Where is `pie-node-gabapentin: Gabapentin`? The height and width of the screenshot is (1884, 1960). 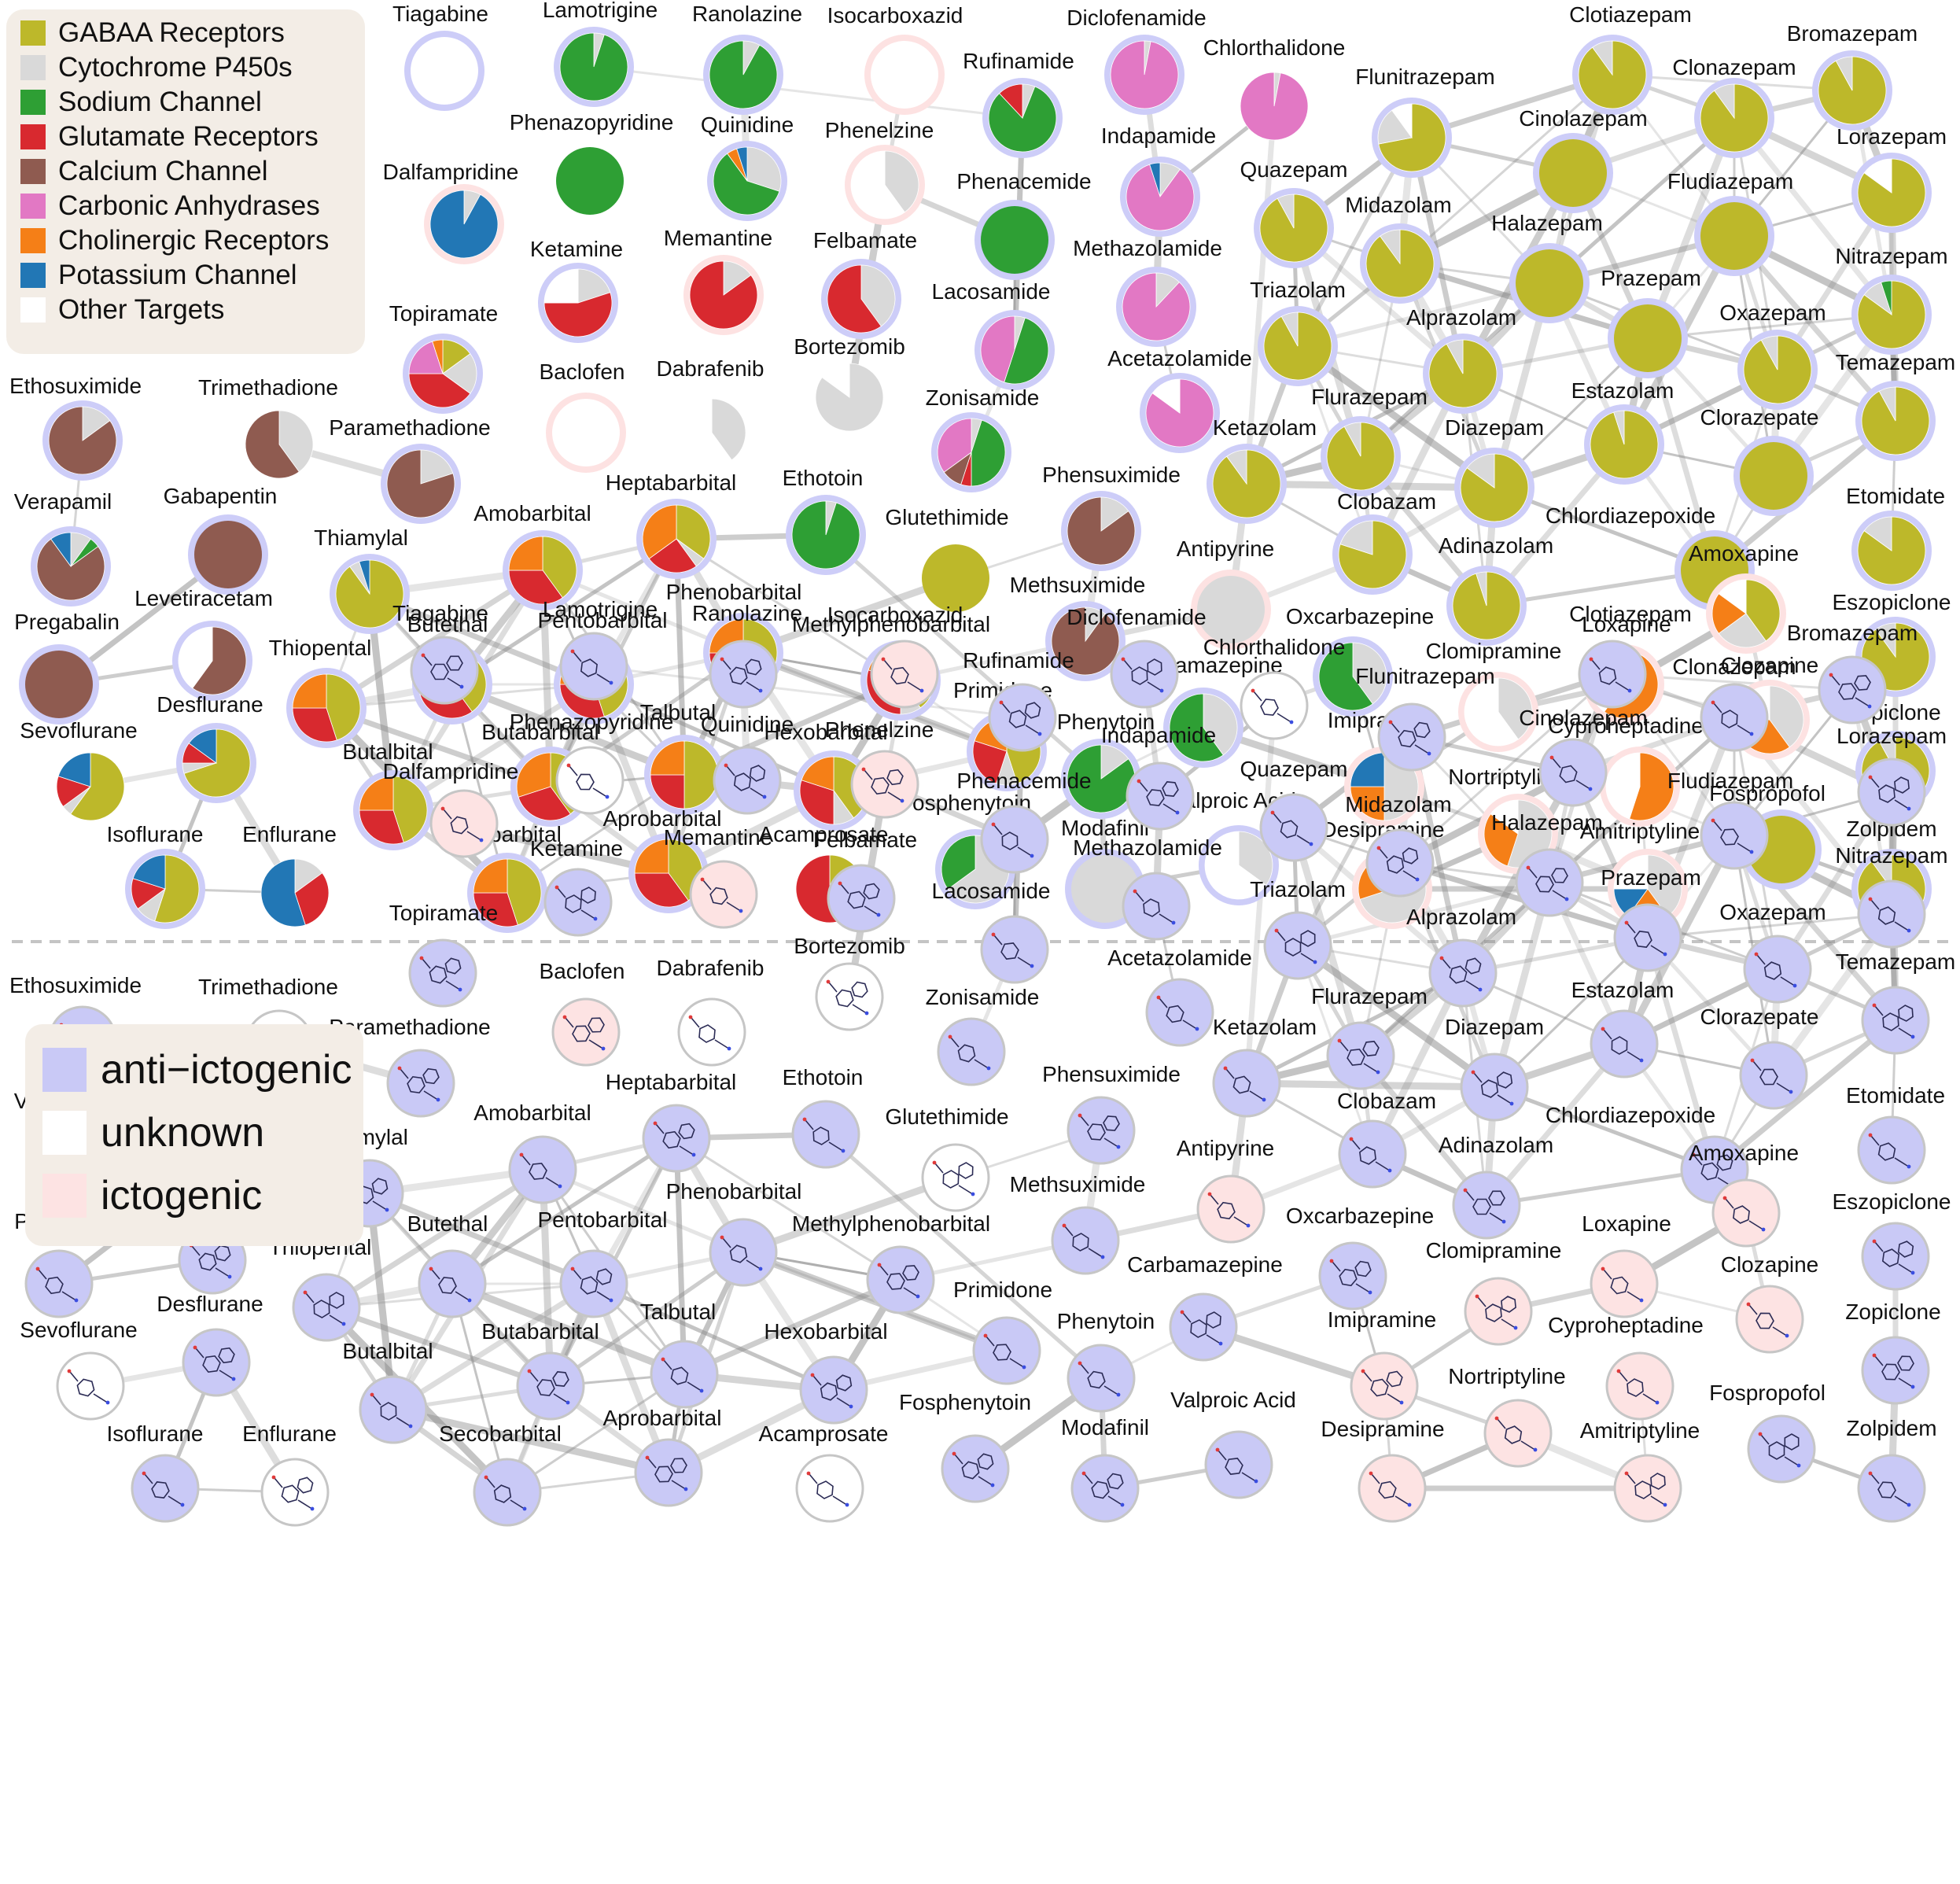
pie-node-gabapentin: Gabapentin is located at coordinates (221, 539).